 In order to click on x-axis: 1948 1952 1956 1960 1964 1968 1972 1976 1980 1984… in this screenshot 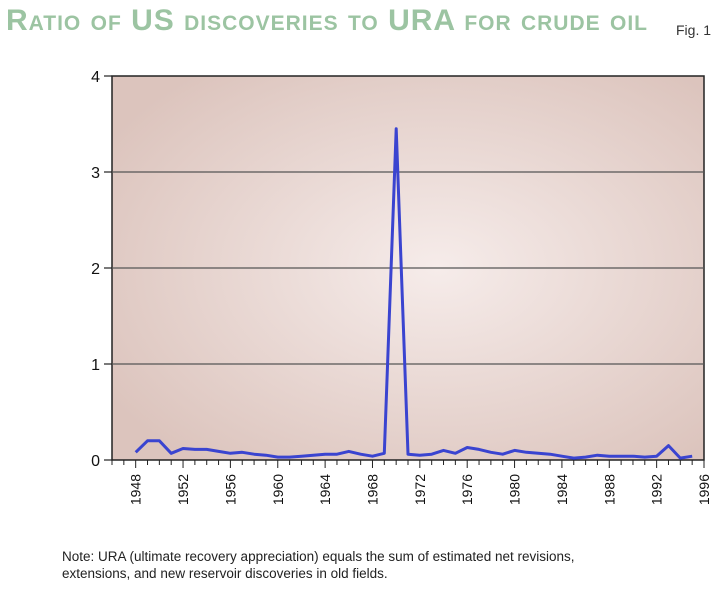, I will do `click(411, 482)`.